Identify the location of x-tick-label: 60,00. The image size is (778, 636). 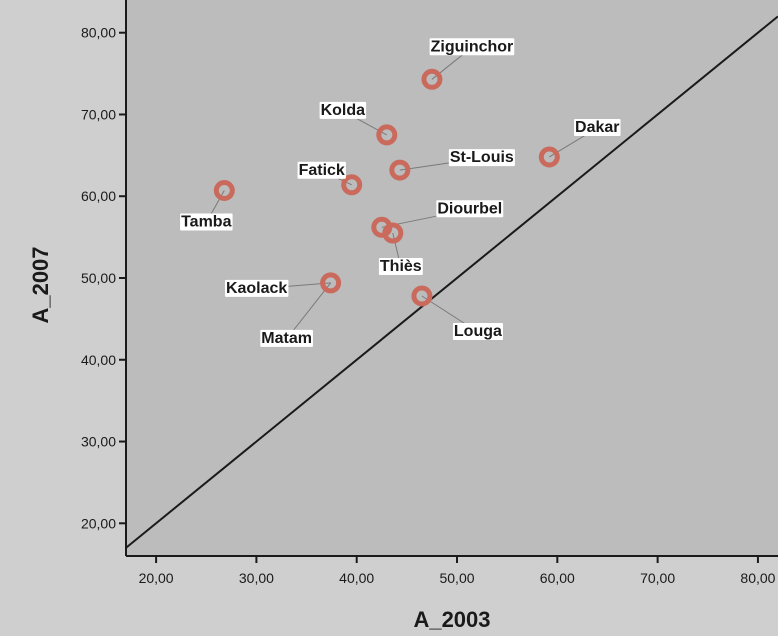
(557, 578).